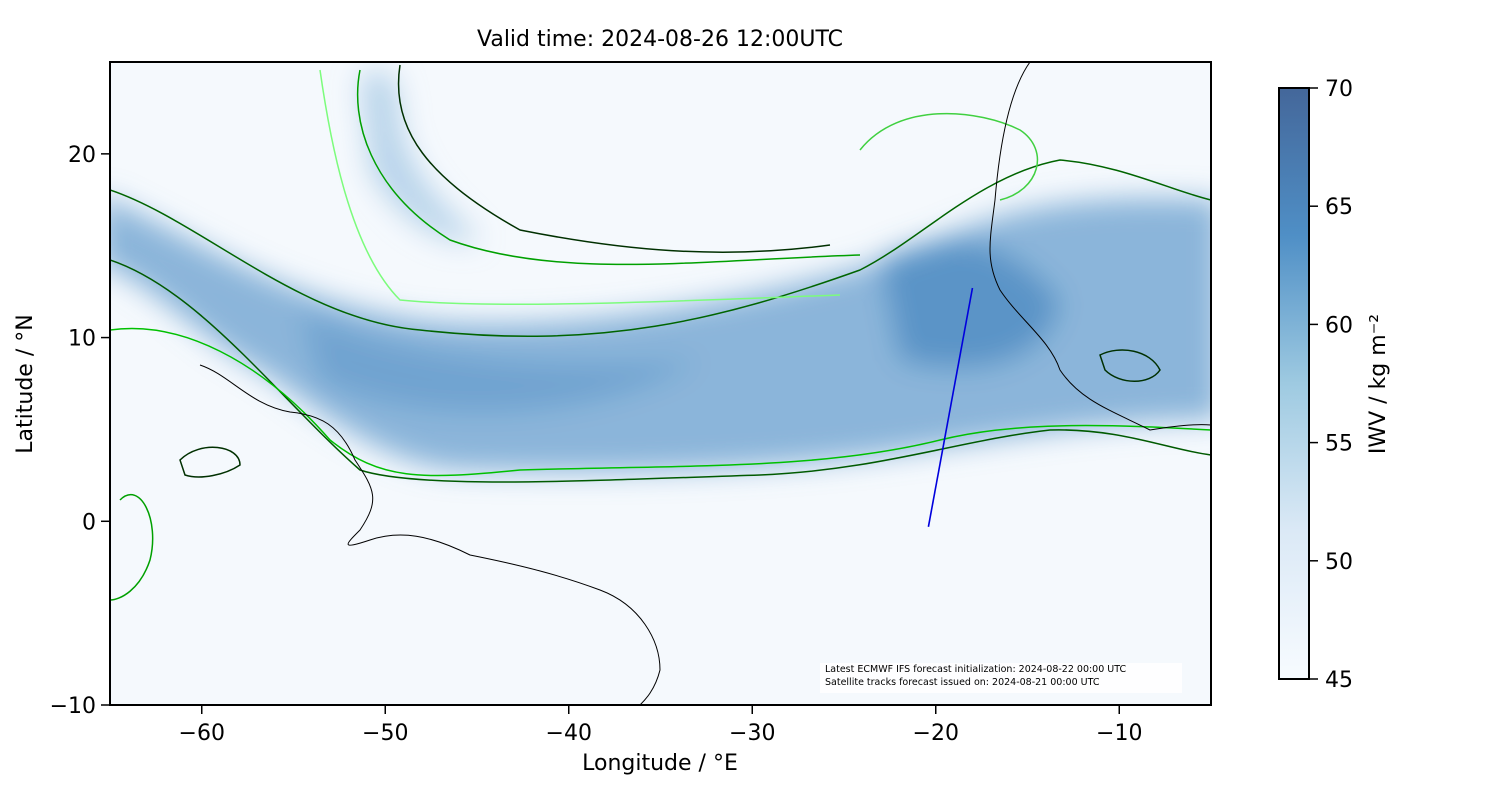  I want to click on y-axis-label: Latitude / °N, so click(25, 383).